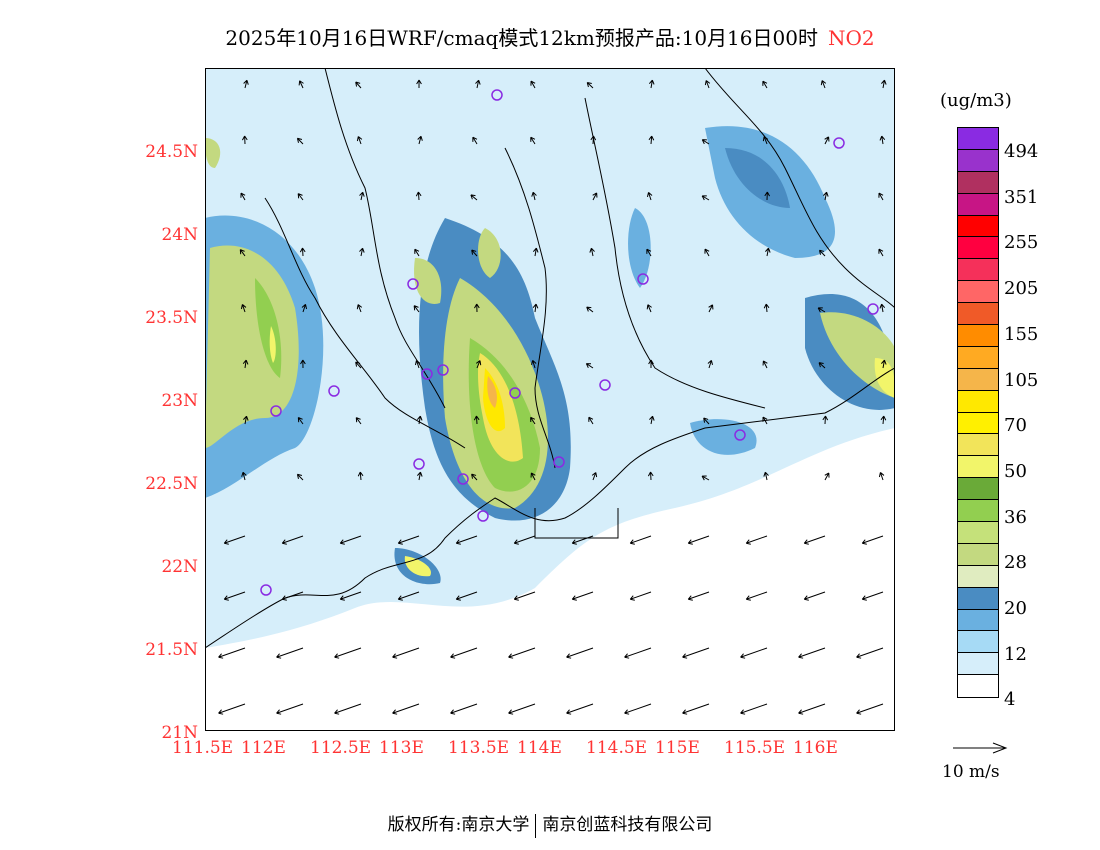 This screenshot has height=850, width=1100. I want to click on lon-tick-label: 111.5E, so click(203, 748).